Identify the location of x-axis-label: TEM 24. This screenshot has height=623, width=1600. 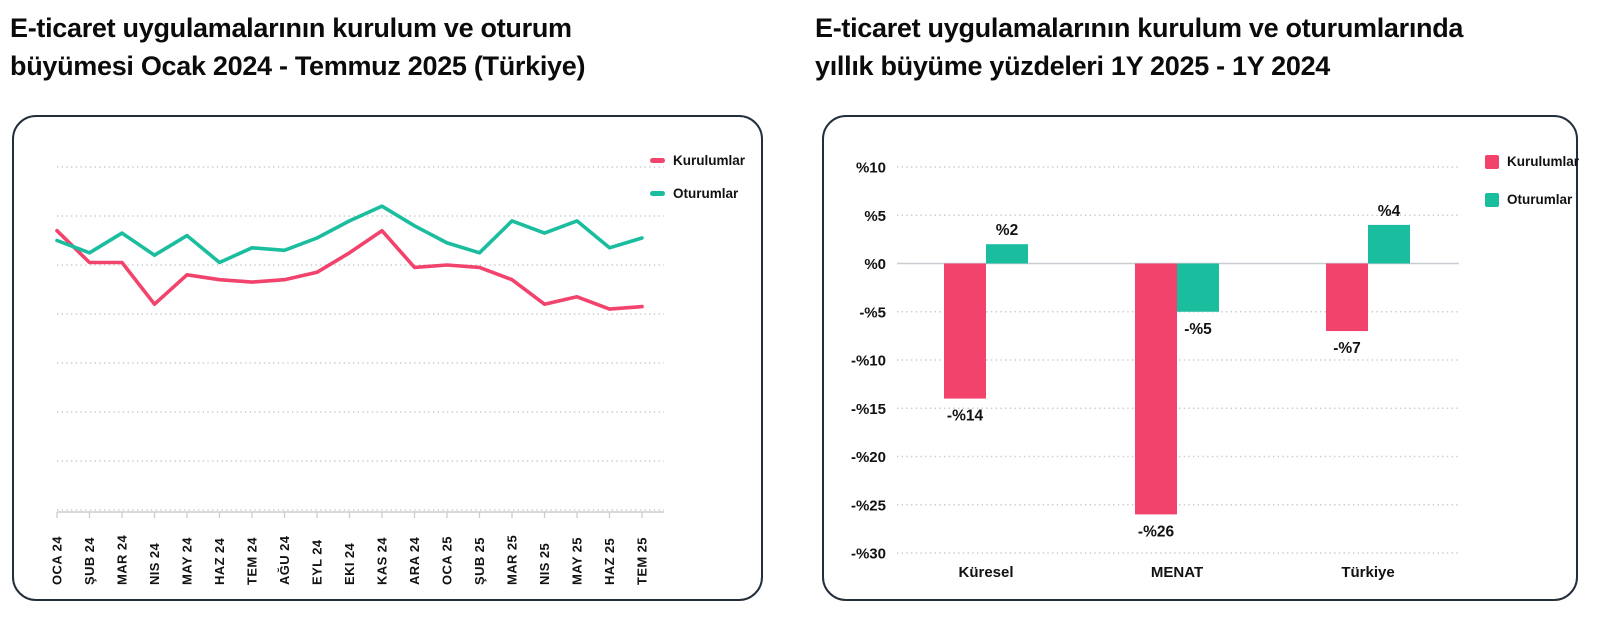
(252, 561).